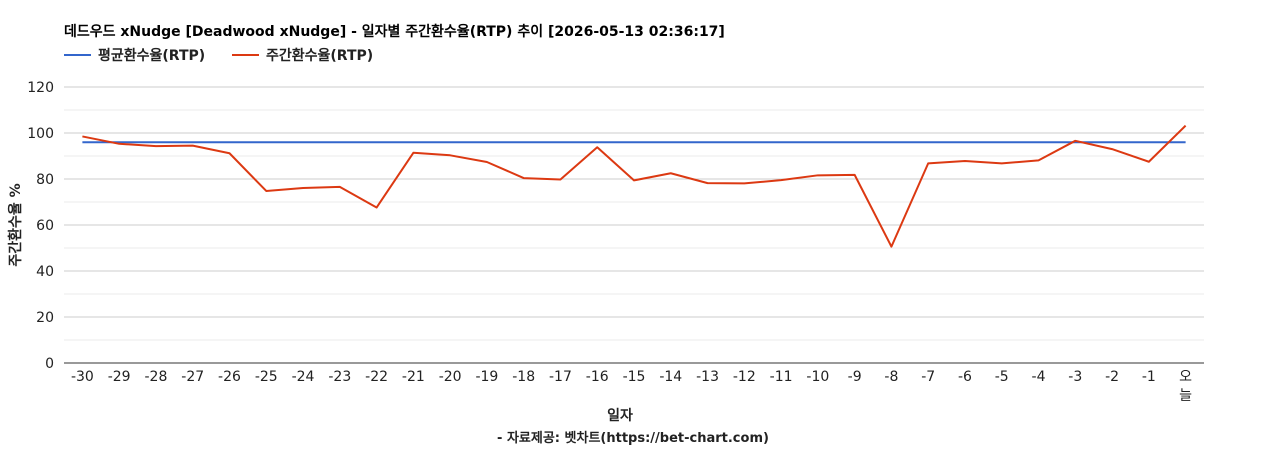 This screenshot has height=450, width=1268. Describe the element at coordinates (634, 377) in the screenshot. I see `x-tick-label: -15` at that location.